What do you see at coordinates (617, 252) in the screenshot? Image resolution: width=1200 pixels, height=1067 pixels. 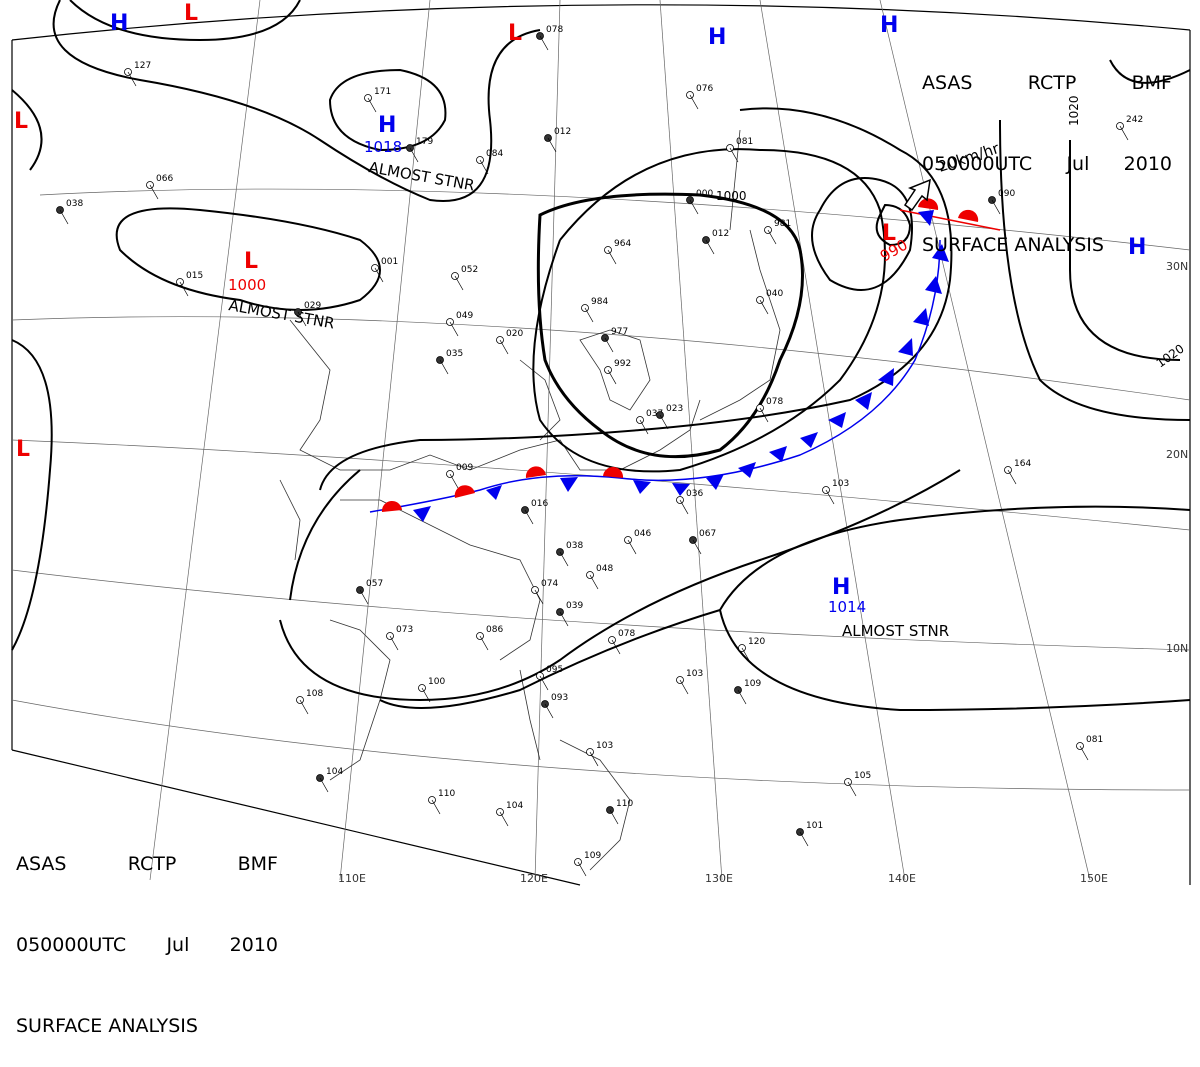 I see `station-plot: 964` at bounding box center [617, 252].